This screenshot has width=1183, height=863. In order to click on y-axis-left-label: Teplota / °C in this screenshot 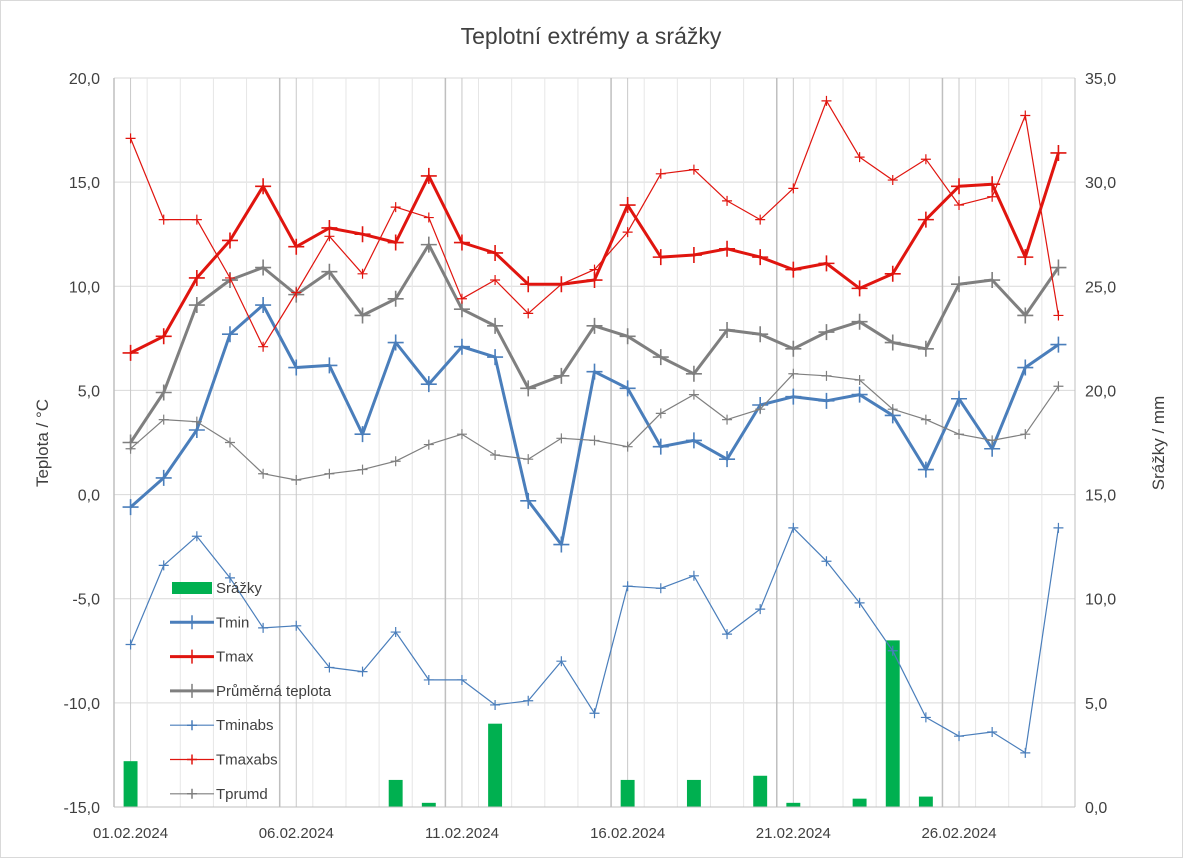, I will do `click(42, 443)`.